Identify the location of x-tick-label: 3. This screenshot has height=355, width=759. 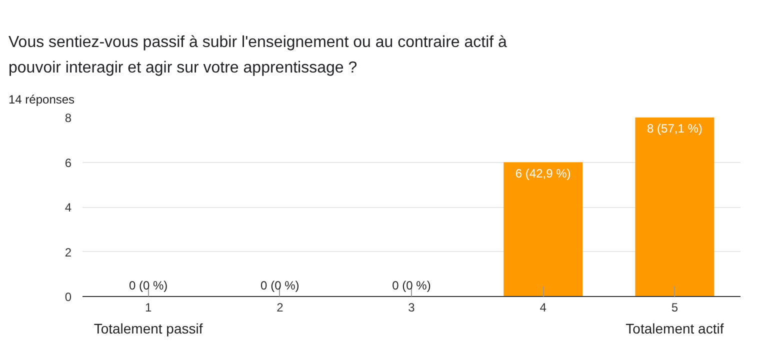
(412, 307).